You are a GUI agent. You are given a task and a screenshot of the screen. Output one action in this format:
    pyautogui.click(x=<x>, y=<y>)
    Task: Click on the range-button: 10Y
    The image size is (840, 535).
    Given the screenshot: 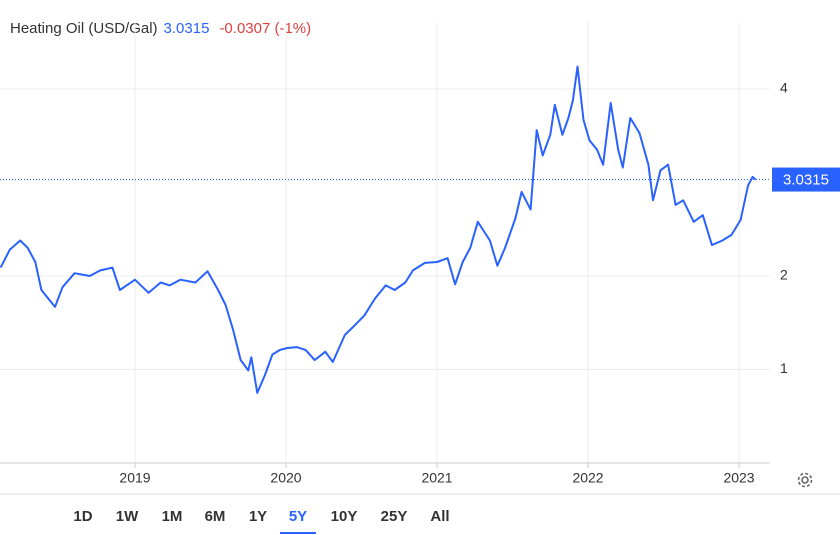 What is the action you would take?
    pyautogui.click(x=344, y=516)
    